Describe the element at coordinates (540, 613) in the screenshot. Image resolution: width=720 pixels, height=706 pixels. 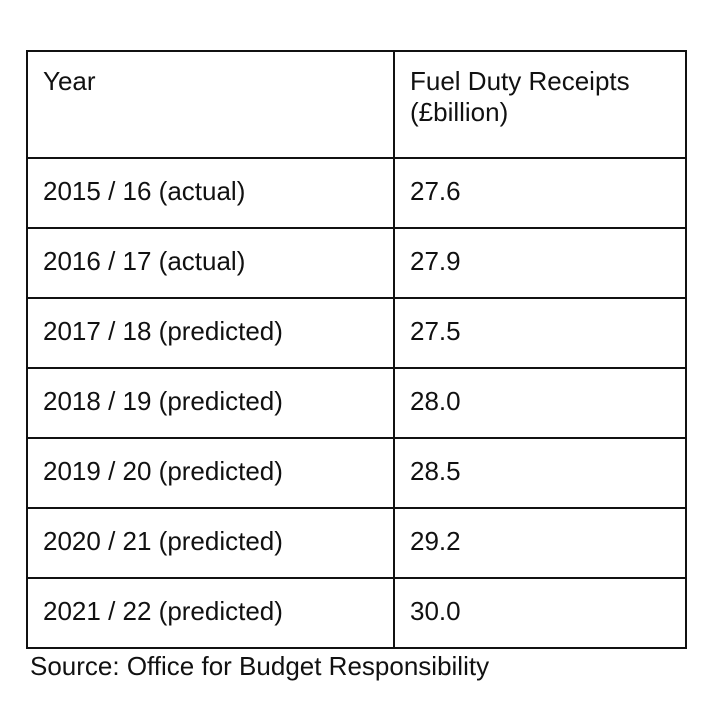
I see `value-cell: 30.0` at that location.